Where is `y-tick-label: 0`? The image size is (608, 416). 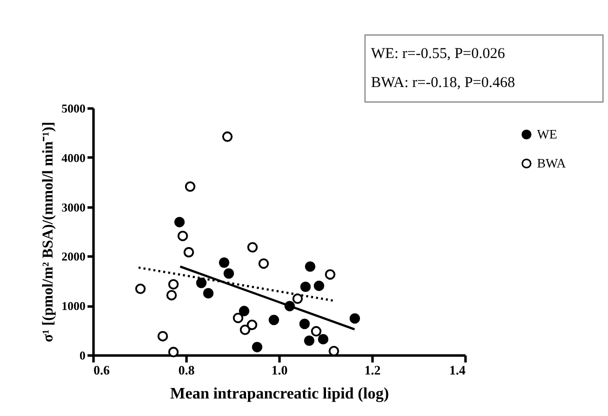
y-tick-label: 0 is located at coordinates (83, 355).